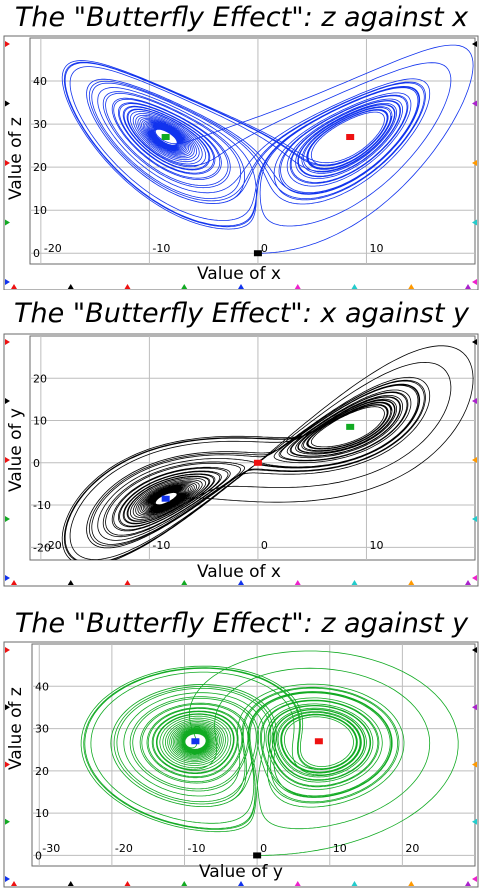  Describe the element at coordinates (412, 848) in the screenshot. I see `x-tick-label: 20` at that location.